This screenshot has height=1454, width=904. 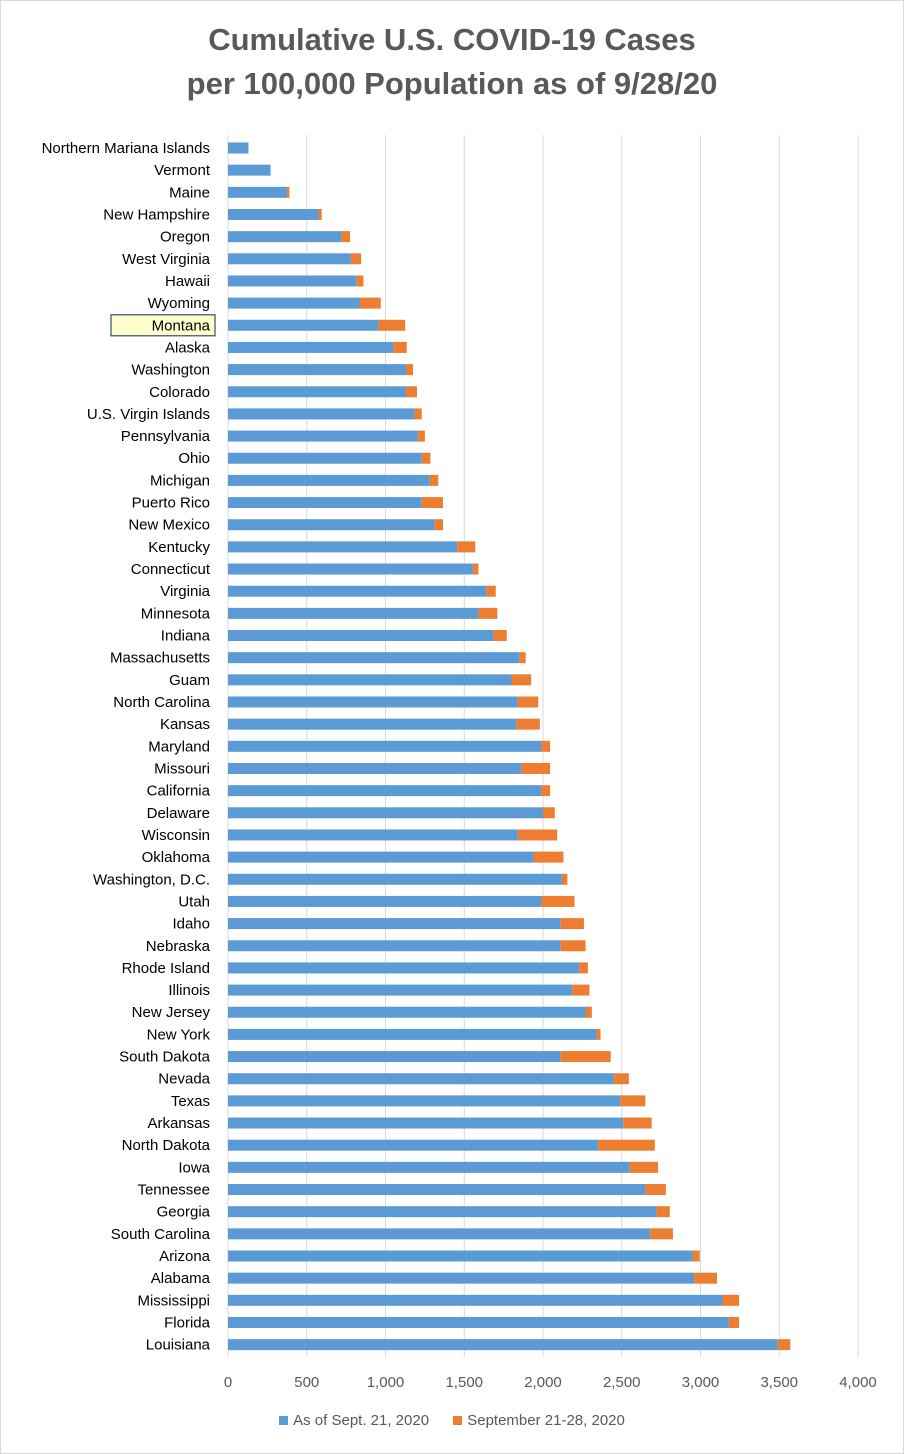 What do you see at coordinates (361, 1420) in the screenshot?
I see `legend-label-before: As of Sept. 21, 2020` at bounding box center [361, 1420].